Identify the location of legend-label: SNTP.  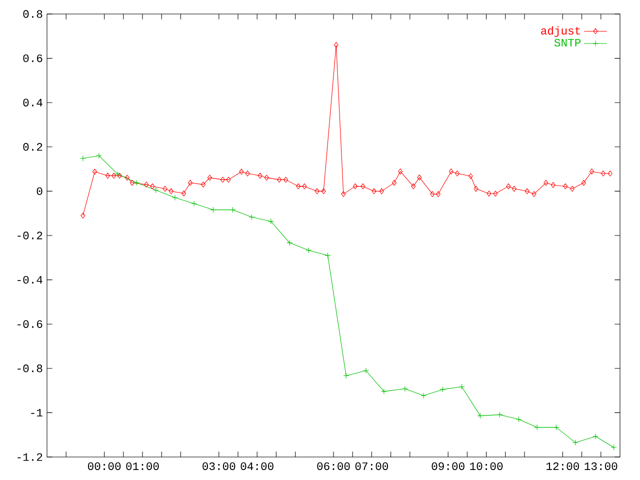
(567, 42).